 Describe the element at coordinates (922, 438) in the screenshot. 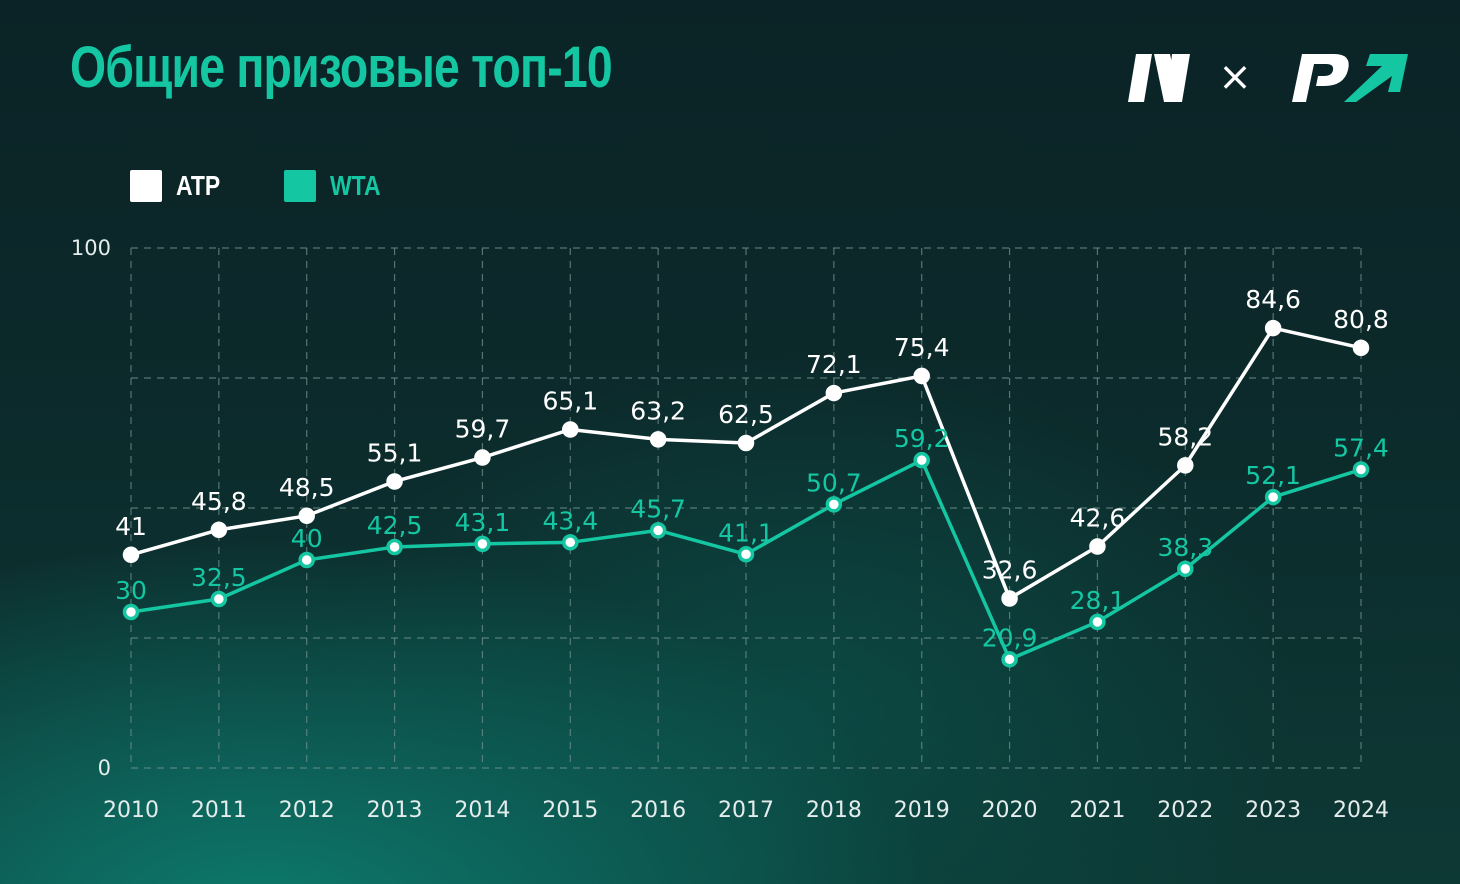

I see `data-label-wta: 59,2` at that location.